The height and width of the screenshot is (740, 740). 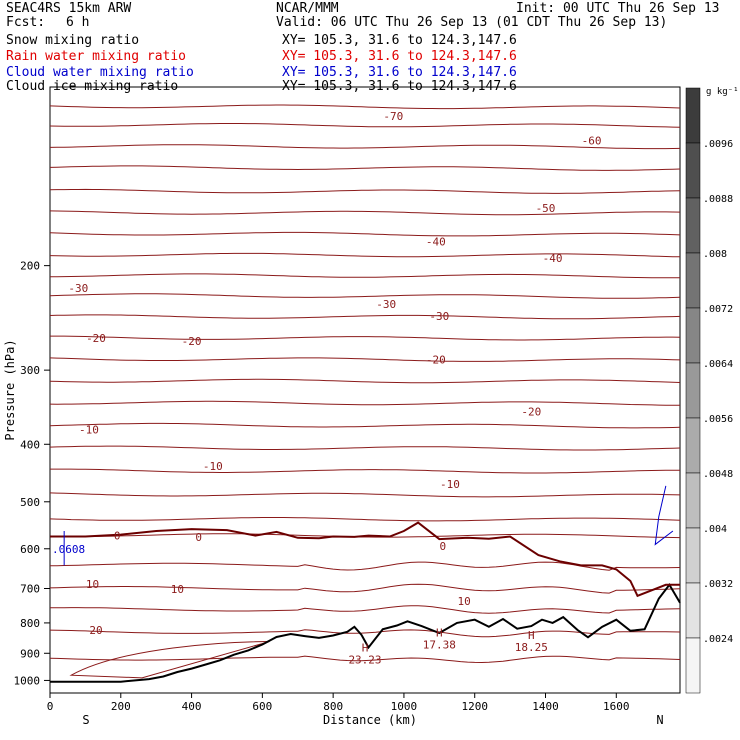 I want to click on isotherm-label: 10, so click(x=92, y=584).